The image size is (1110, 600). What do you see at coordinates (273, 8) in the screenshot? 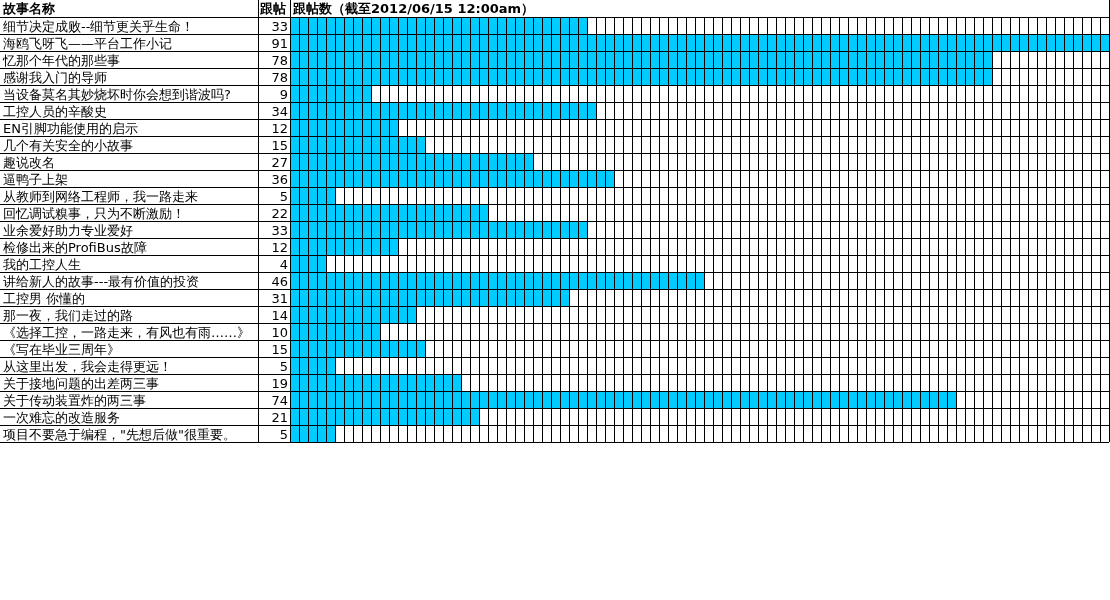
I see `annotation: 跟帖` at bounding box center [273, 8].